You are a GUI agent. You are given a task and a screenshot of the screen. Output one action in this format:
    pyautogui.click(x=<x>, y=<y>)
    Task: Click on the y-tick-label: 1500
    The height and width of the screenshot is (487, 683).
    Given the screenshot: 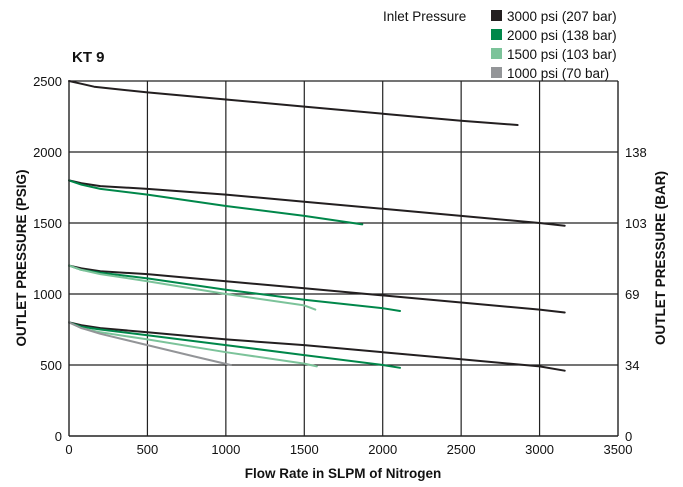 What is the action you would take?
    pyautogui.click(x=47, y=223)
    